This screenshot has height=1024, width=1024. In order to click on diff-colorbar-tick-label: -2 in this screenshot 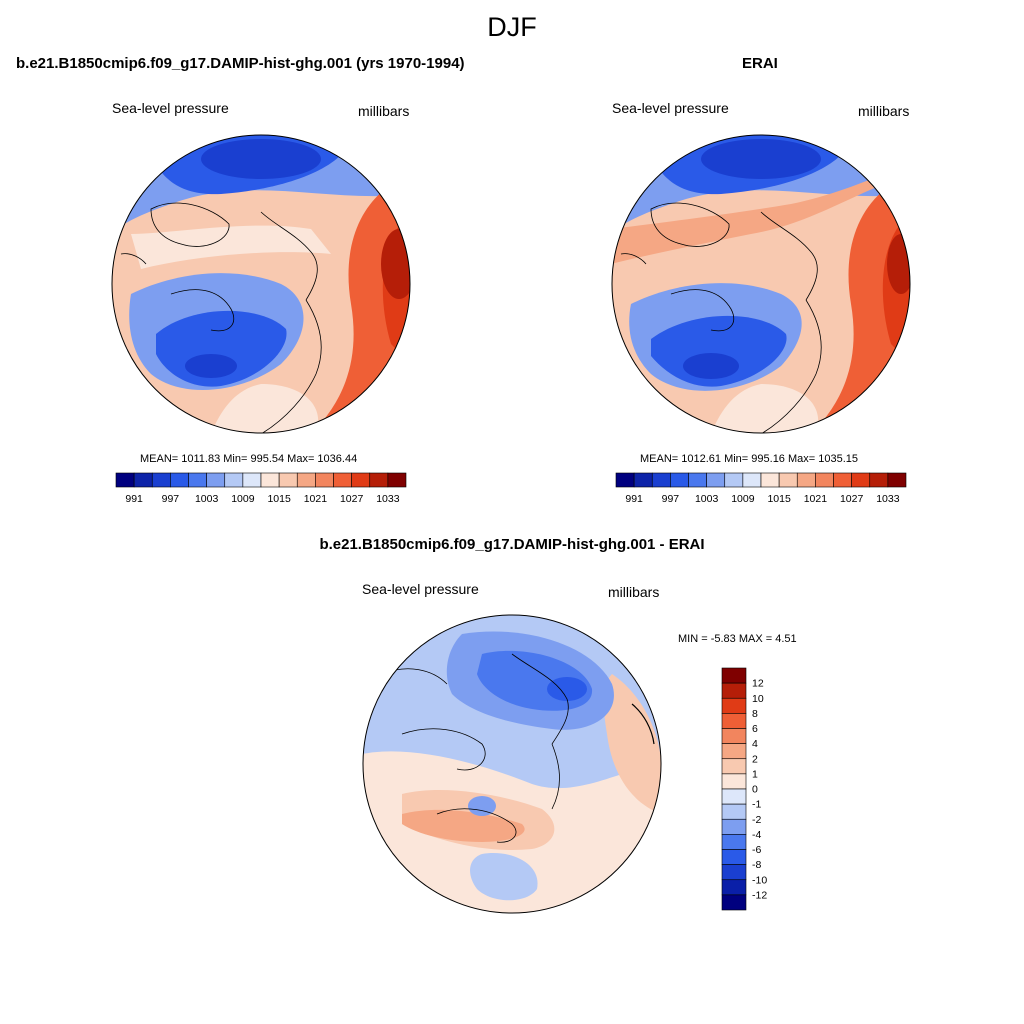, I will do `click(756, 820)`.